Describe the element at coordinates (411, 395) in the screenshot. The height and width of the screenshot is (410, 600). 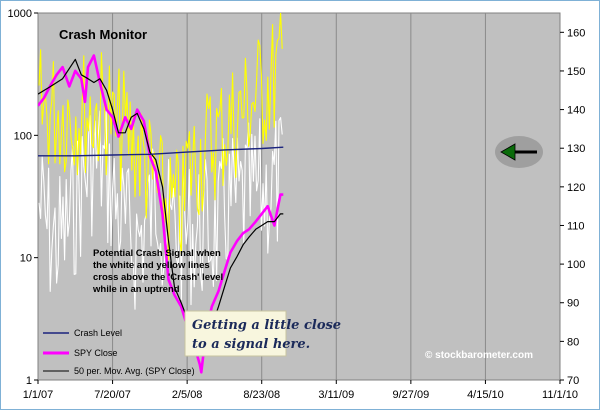
I see `x-tick-label: 9/27/09` at that location.